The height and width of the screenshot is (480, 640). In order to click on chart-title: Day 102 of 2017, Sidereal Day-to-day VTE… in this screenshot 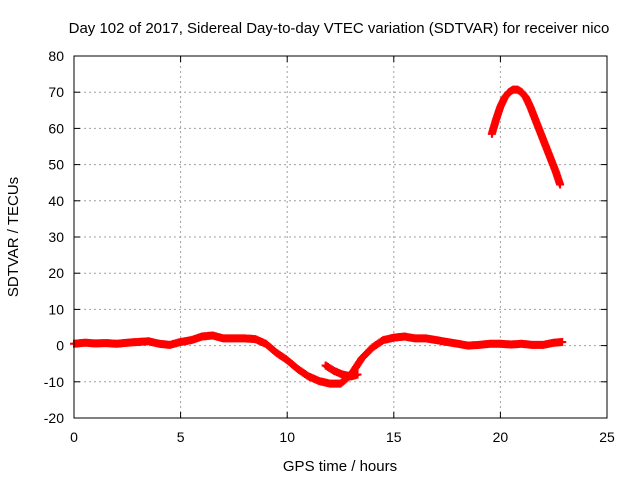, I will do `click(339, 28)`.